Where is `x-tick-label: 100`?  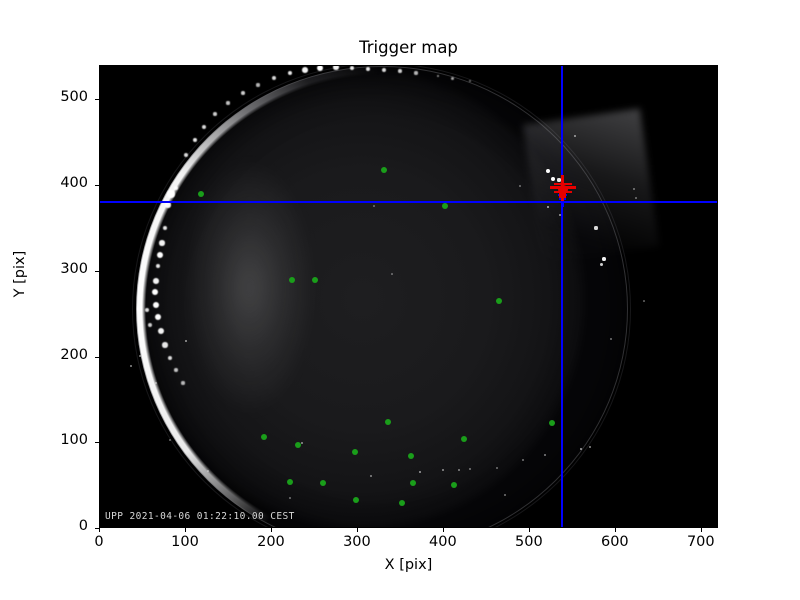 x-tick-label: 100 is located at coordinates (185, 542).